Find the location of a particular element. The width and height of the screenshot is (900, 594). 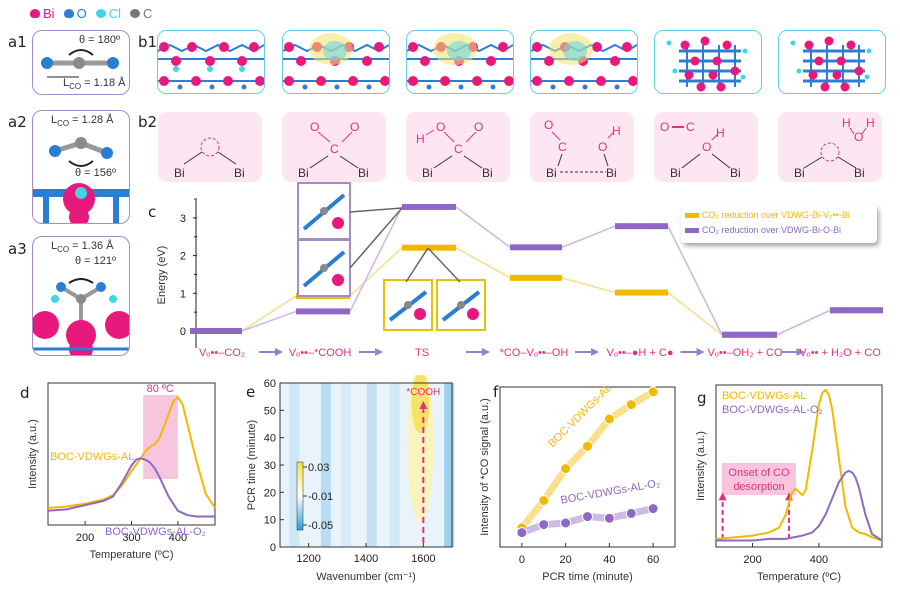

b2-step-4: O C O H Bi Bi is located at coordinates (582, 147).